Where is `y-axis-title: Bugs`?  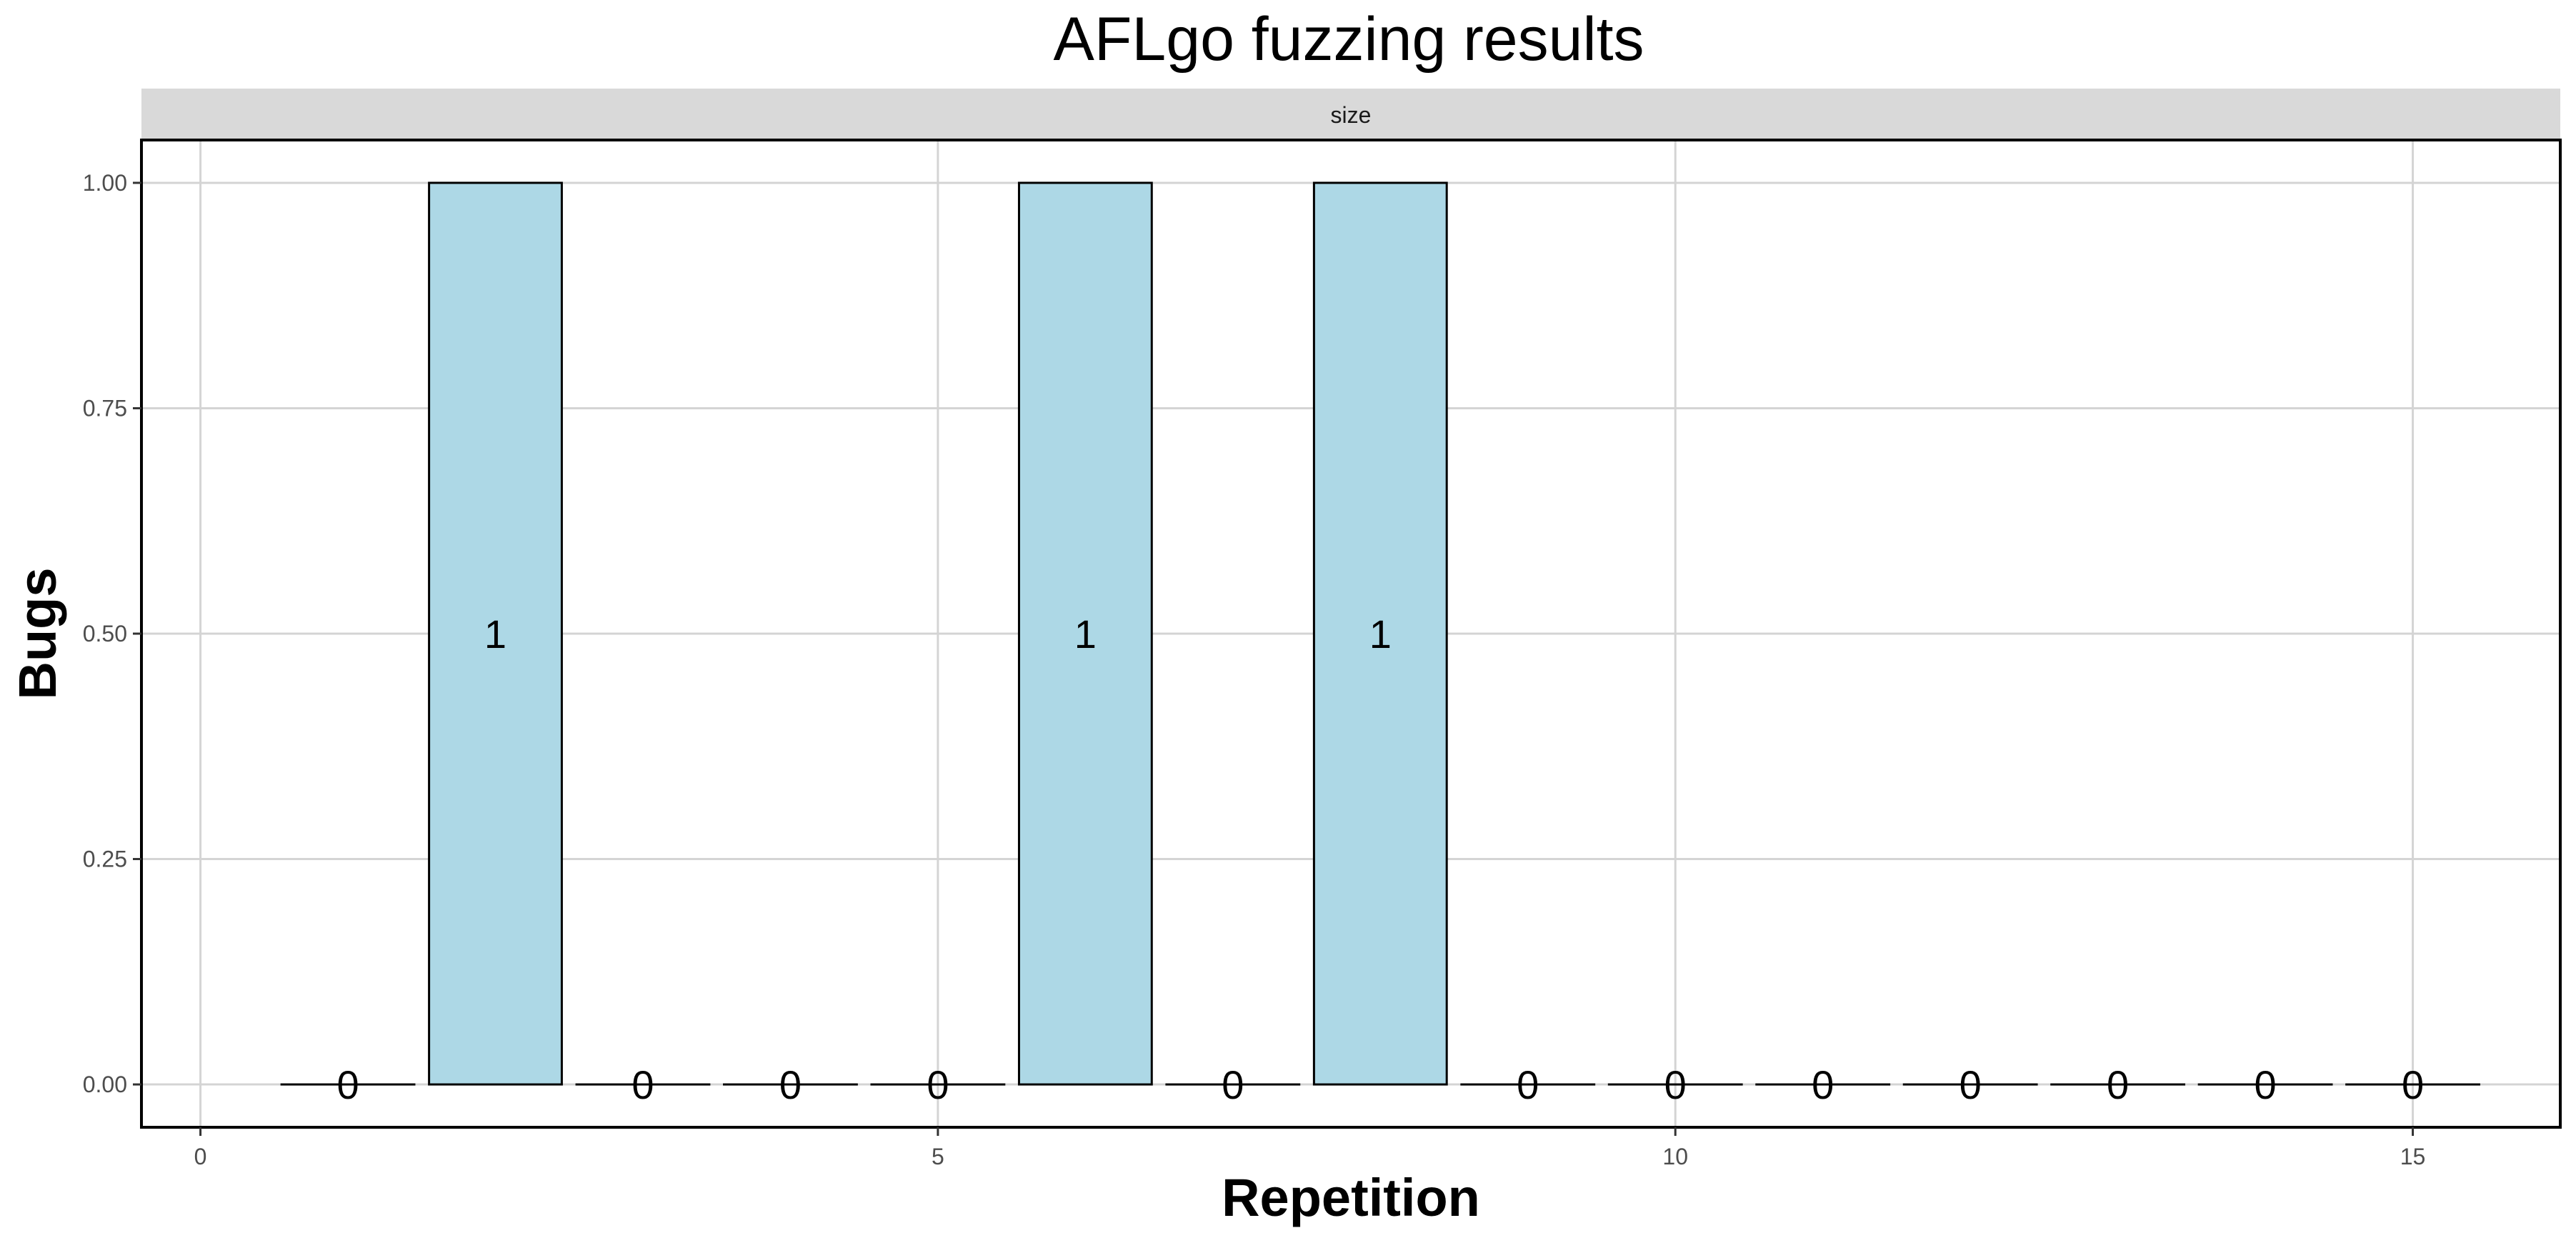 y-axis-title: Bugs is located at coordinates (38, 634).